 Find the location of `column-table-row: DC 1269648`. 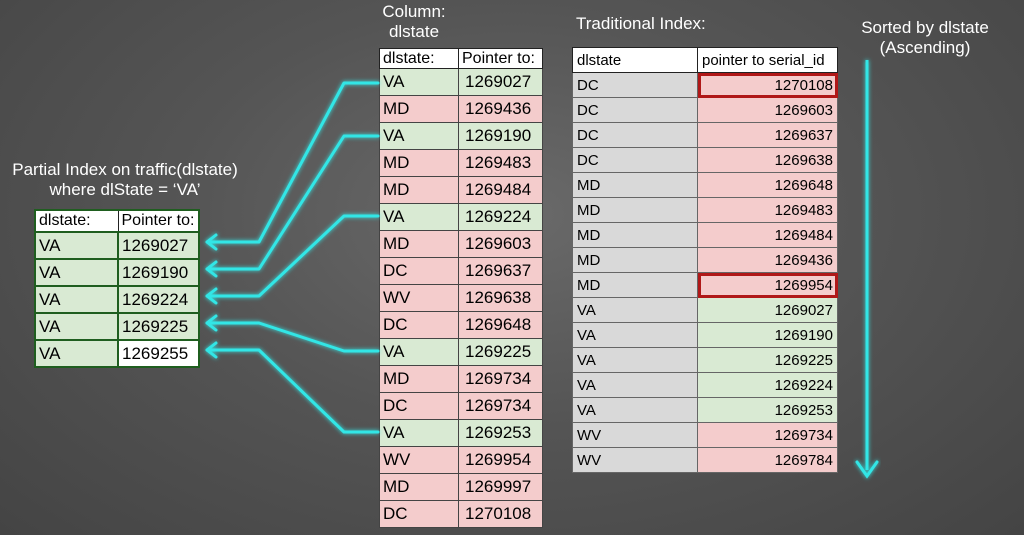

column-table-row: DC 1269648 is located at coordinates (461, 325).